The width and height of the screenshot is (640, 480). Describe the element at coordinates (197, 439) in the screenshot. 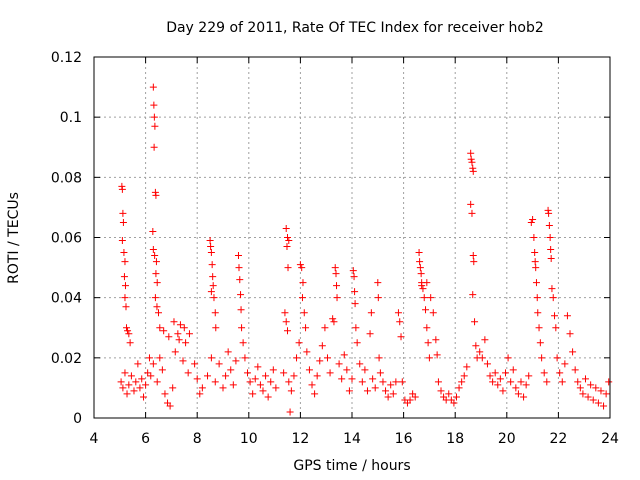

I see `x-tick-label: 8` at that location.